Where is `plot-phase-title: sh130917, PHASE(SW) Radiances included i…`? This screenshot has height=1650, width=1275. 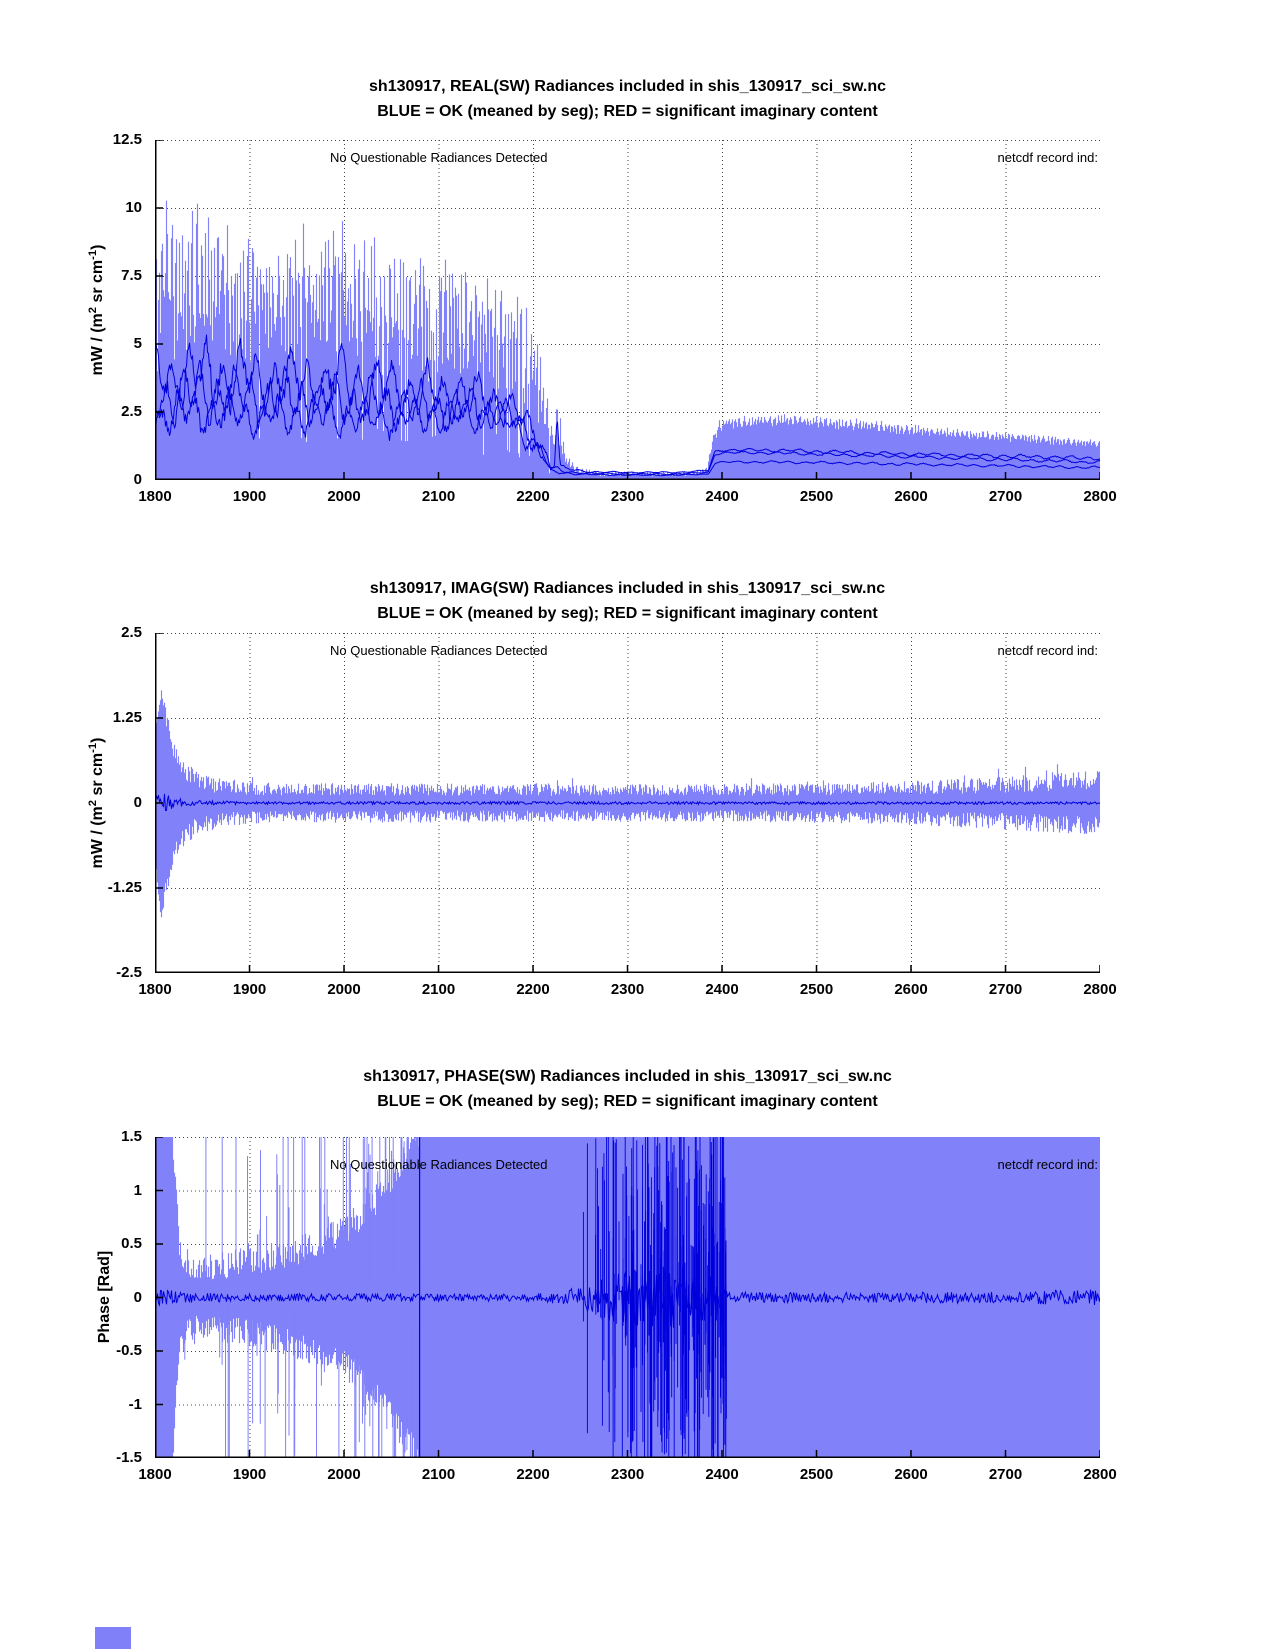 plot-phase-title: sh130917, PHASE(SW) Radiances included i… is located at coordinates (627, 1076).